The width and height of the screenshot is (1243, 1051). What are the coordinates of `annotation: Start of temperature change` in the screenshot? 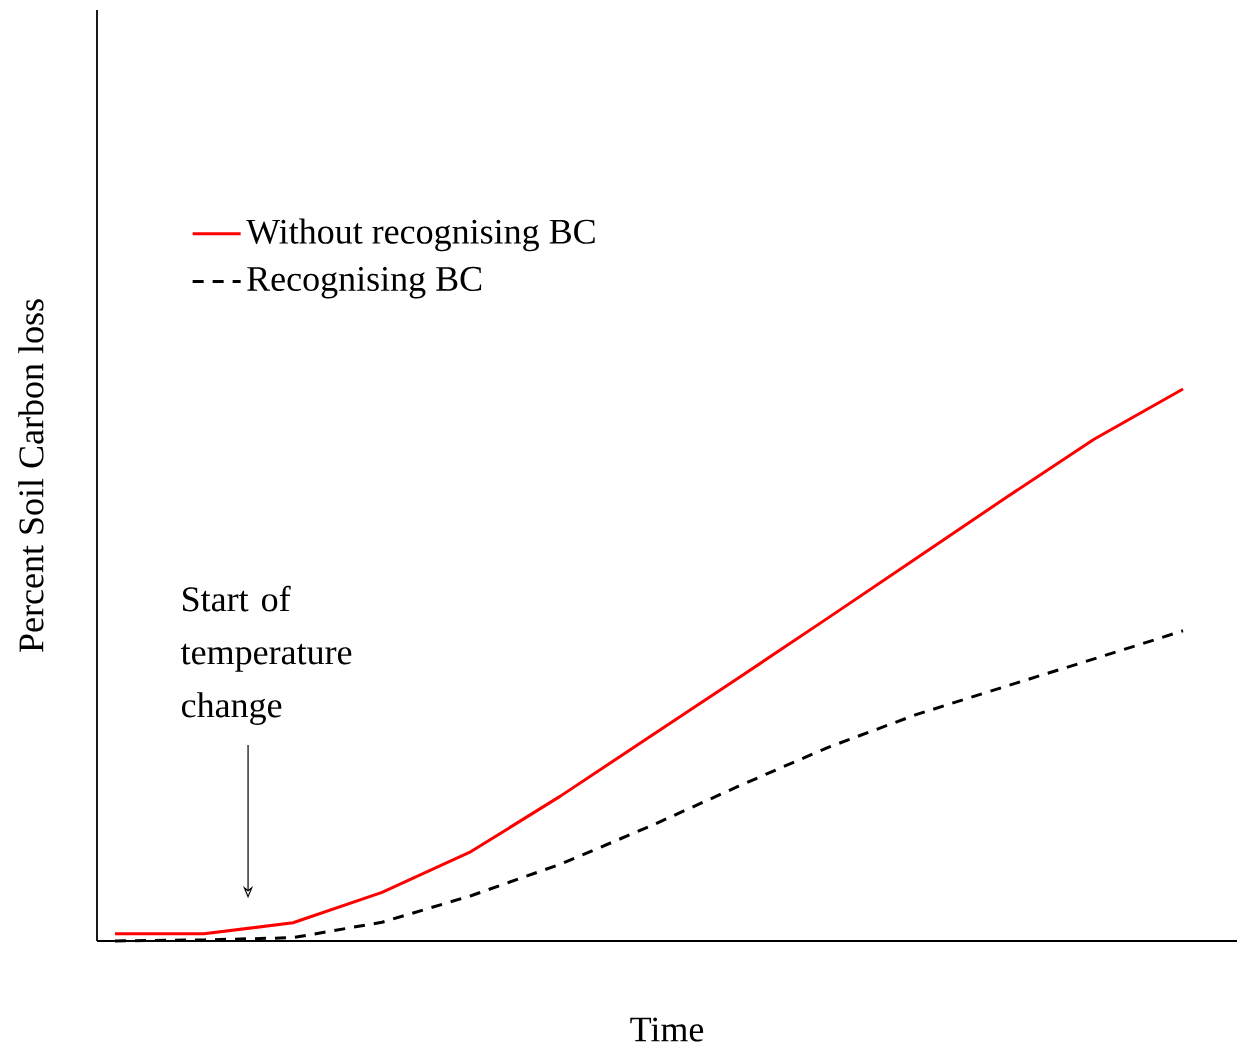 It's located at (266, 655).